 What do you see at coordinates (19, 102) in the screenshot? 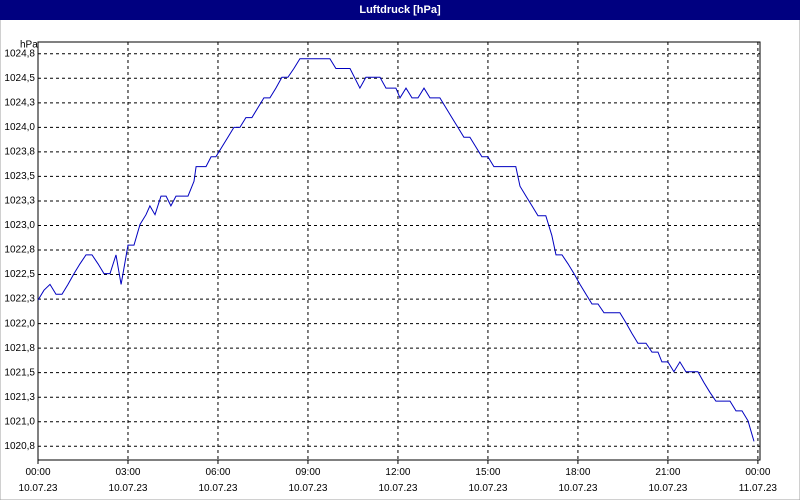
I see `y-tick-label: 1024,3` at bounding box center [19, 102].